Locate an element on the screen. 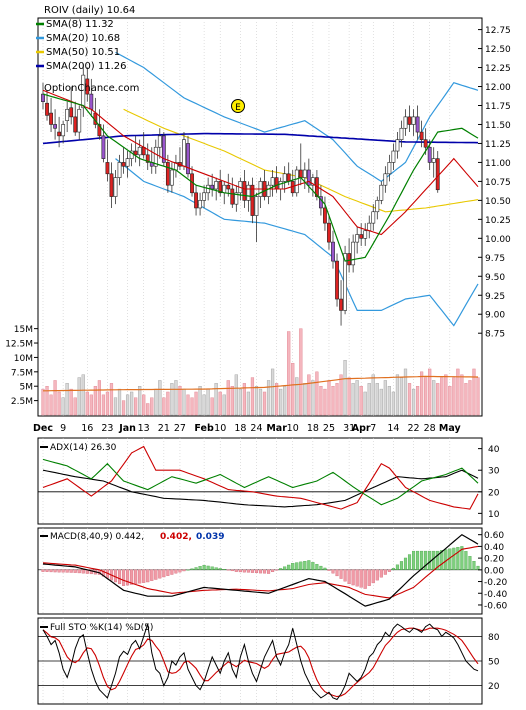 Image resolution: width=526 pixels, height=710 pixels. x-tick-label: Feb is located at coordinates (204, 428).